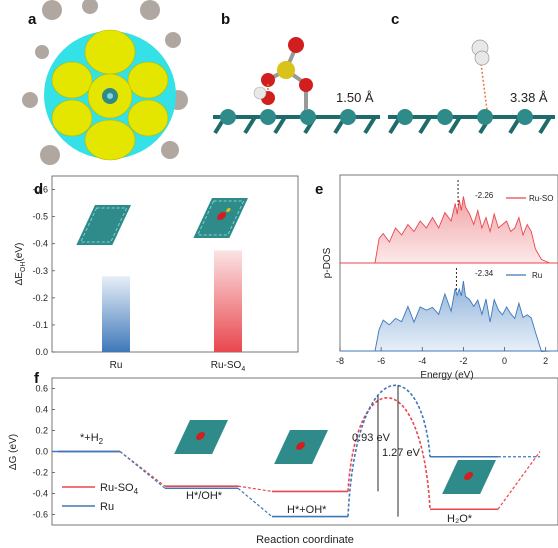 This screenshot has height=548, width=558. I want to click on ru-atom-centers, so click(110, 96).